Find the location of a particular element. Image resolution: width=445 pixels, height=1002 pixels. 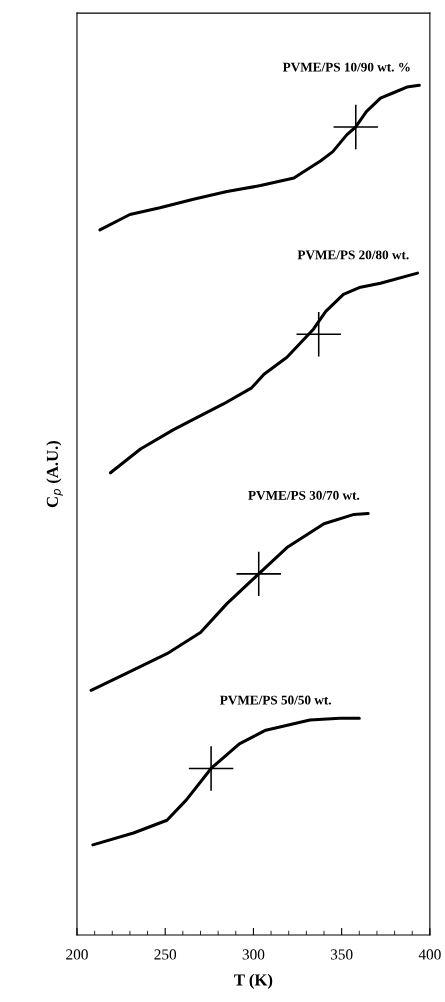

x-axis-title: T (K) is located at coordinates (253, 981).